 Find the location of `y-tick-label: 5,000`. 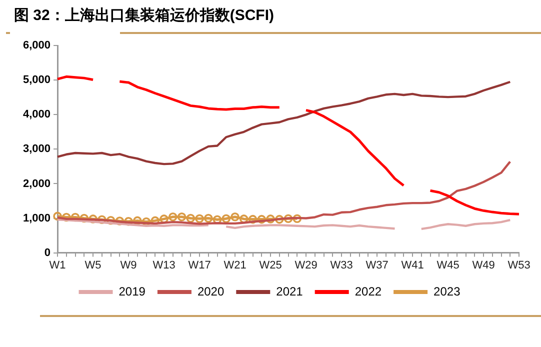

y-tick-label: 5,000 is located at coordinates (36, 80).